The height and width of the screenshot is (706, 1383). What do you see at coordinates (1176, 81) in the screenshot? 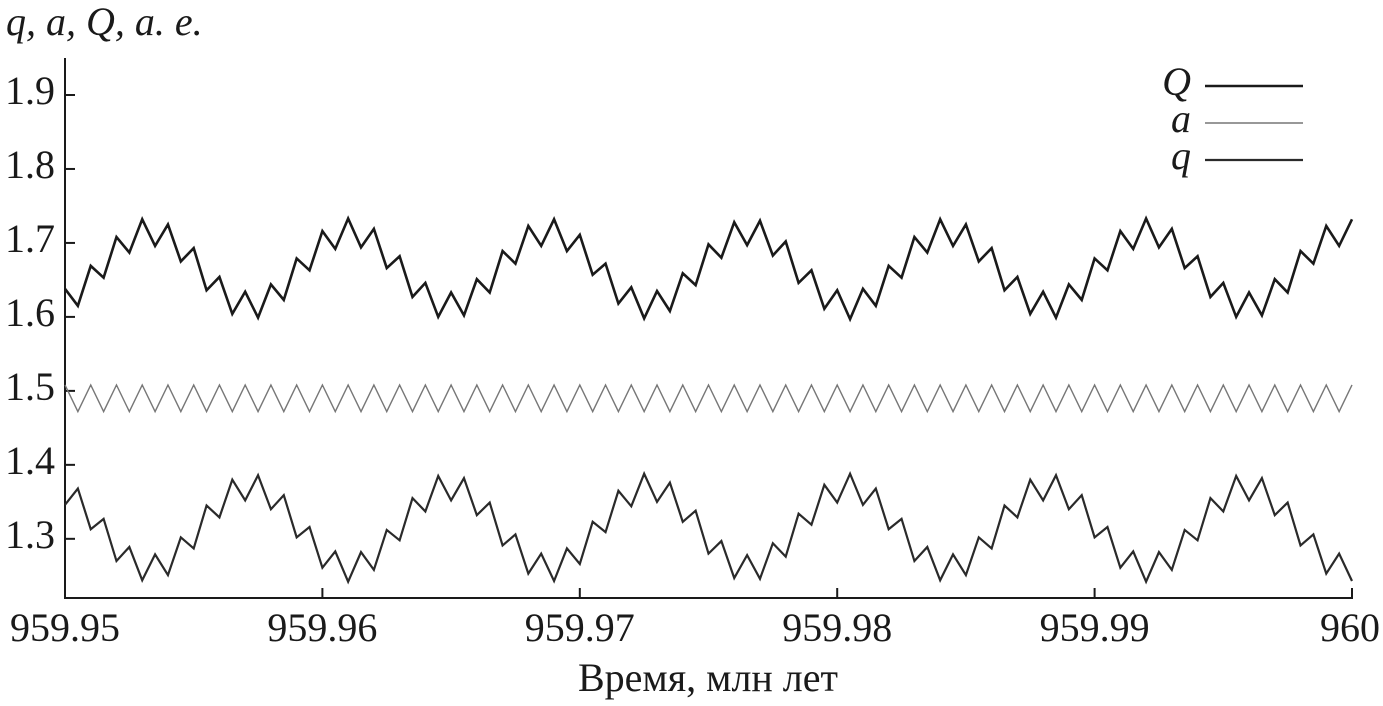
I see `legend-label: Q` at bounding box center [1176, 81].